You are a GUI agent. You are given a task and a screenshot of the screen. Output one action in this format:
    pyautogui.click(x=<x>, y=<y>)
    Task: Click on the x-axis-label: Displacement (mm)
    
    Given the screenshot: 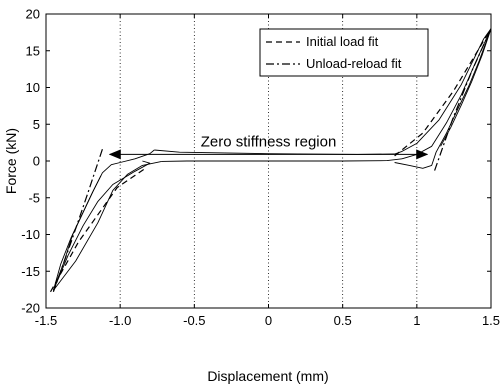 What is the action you would take?
    pyautogui.click(x=267, y=376)
    